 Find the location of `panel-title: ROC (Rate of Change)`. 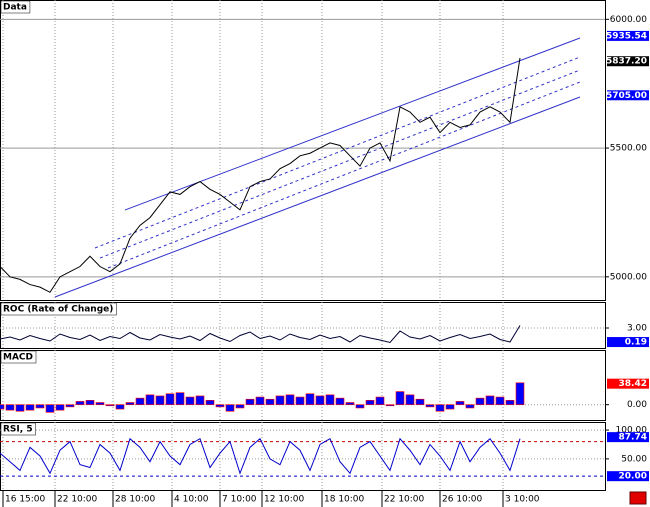

panel-title: ROC (Rate of Change) is located at coordinates (58, 310).